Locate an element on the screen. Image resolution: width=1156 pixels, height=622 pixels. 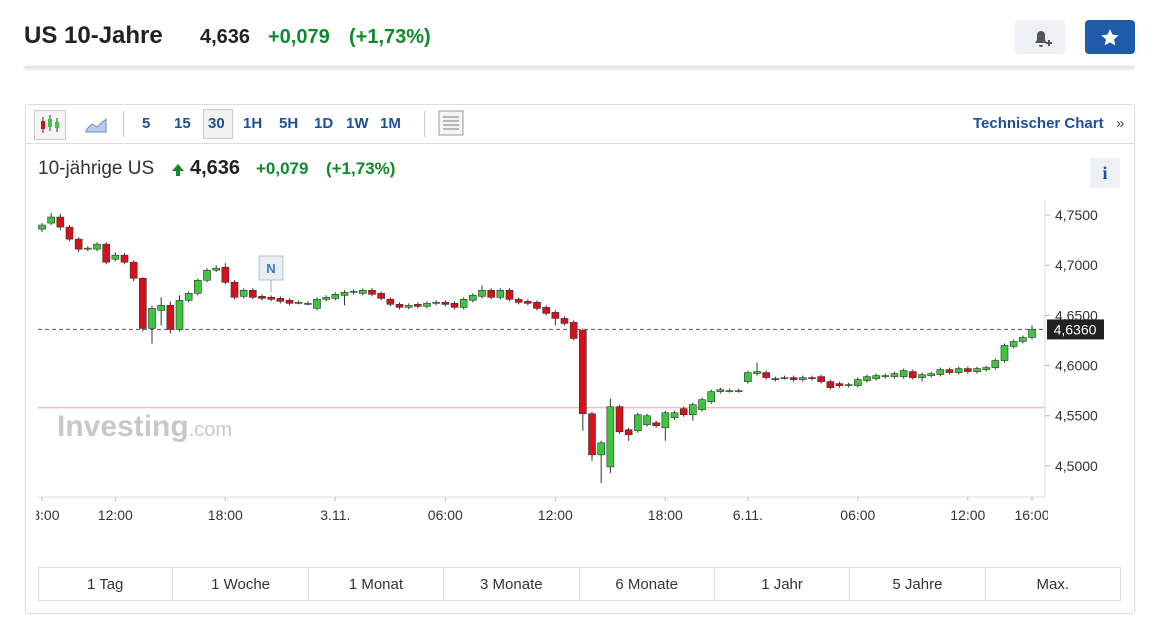
technical-chart-link: Technischer Chart is located at coordinates (1038, 123).